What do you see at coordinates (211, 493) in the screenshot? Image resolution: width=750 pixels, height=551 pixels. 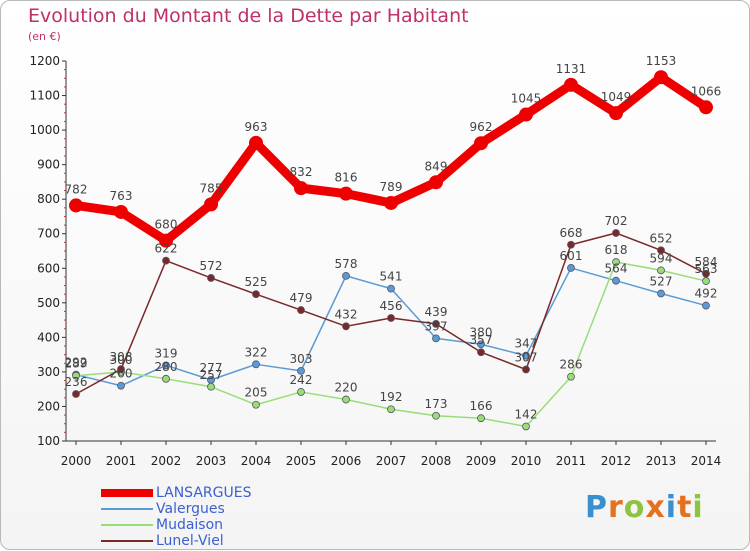 I see `legend-item: LANSARGUES` at bounding box center [211, 493].